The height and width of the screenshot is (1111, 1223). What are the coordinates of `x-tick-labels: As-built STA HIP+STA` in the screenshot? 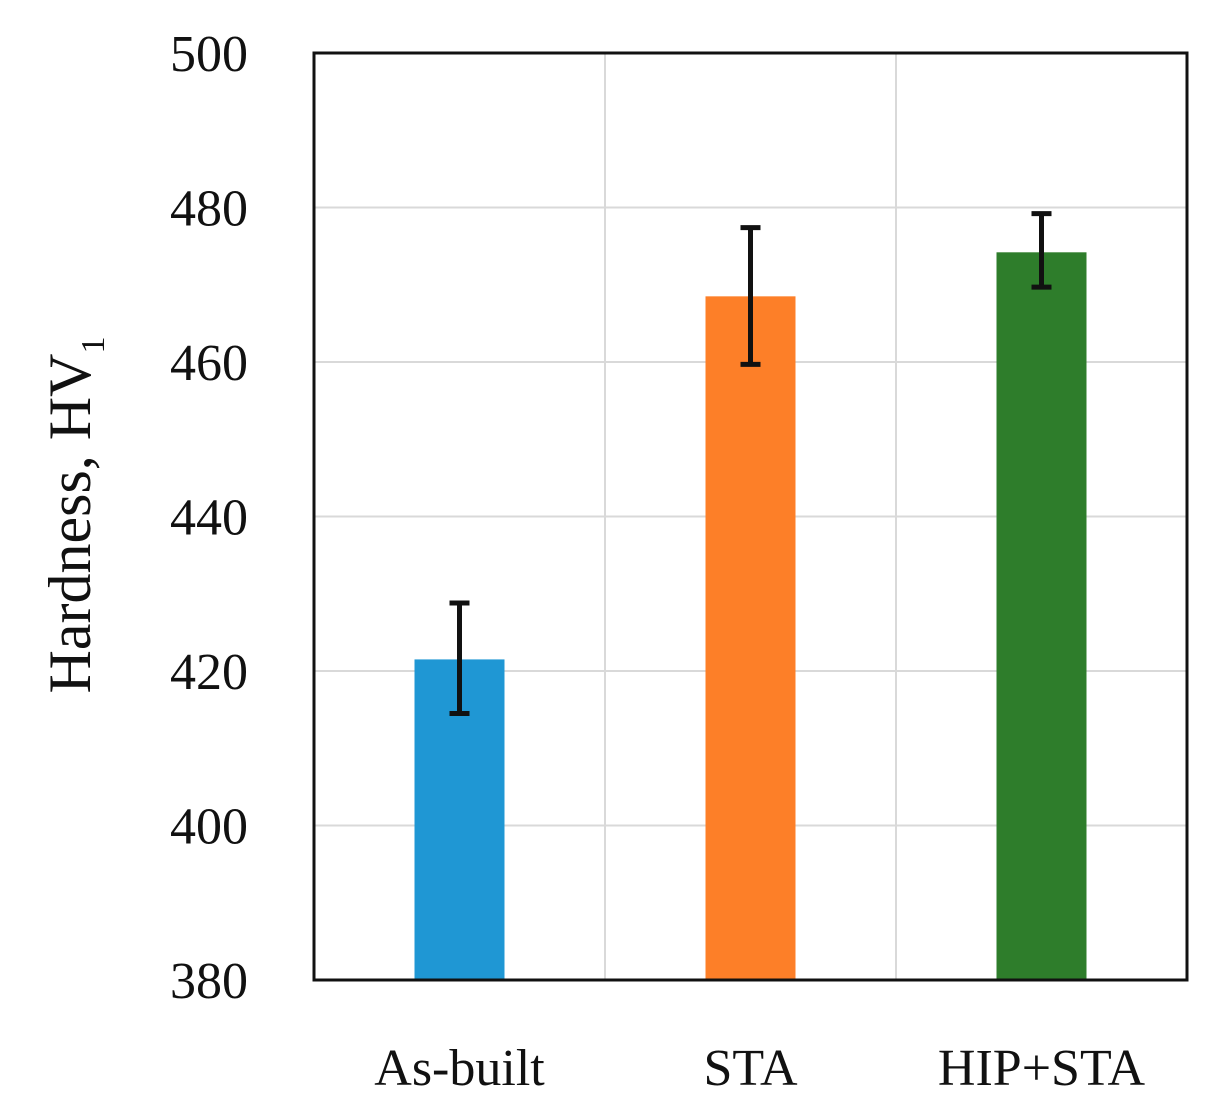 It's located at (759, 1068).